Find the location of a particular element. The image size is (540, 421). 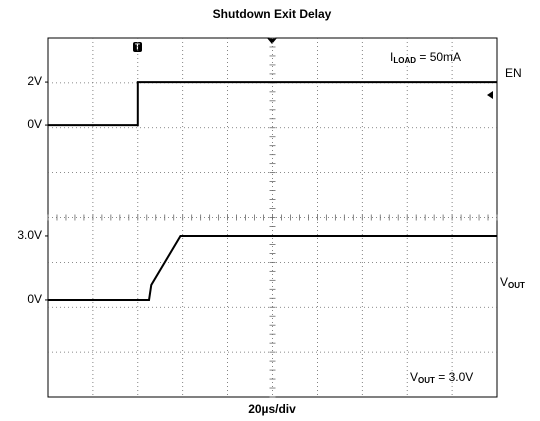

y-tick-label: 2V is located at coordinates (34, 81).